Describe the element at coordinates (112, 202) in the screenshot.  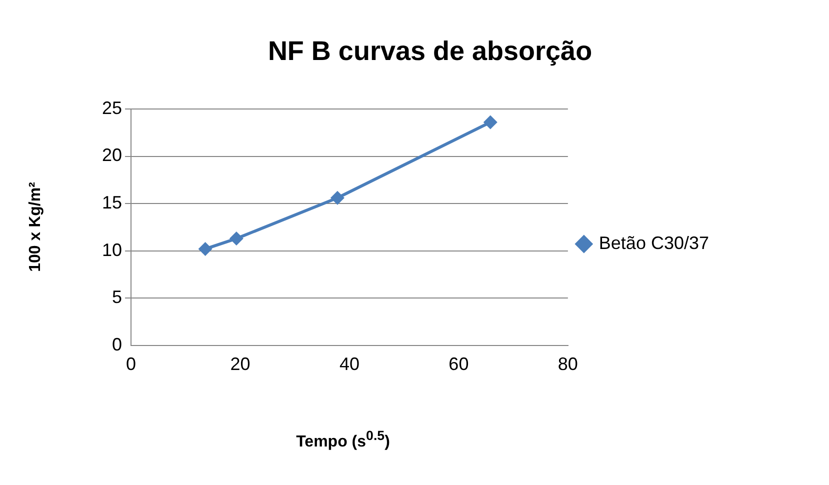
I see `y-tick-label: 15` at that location.